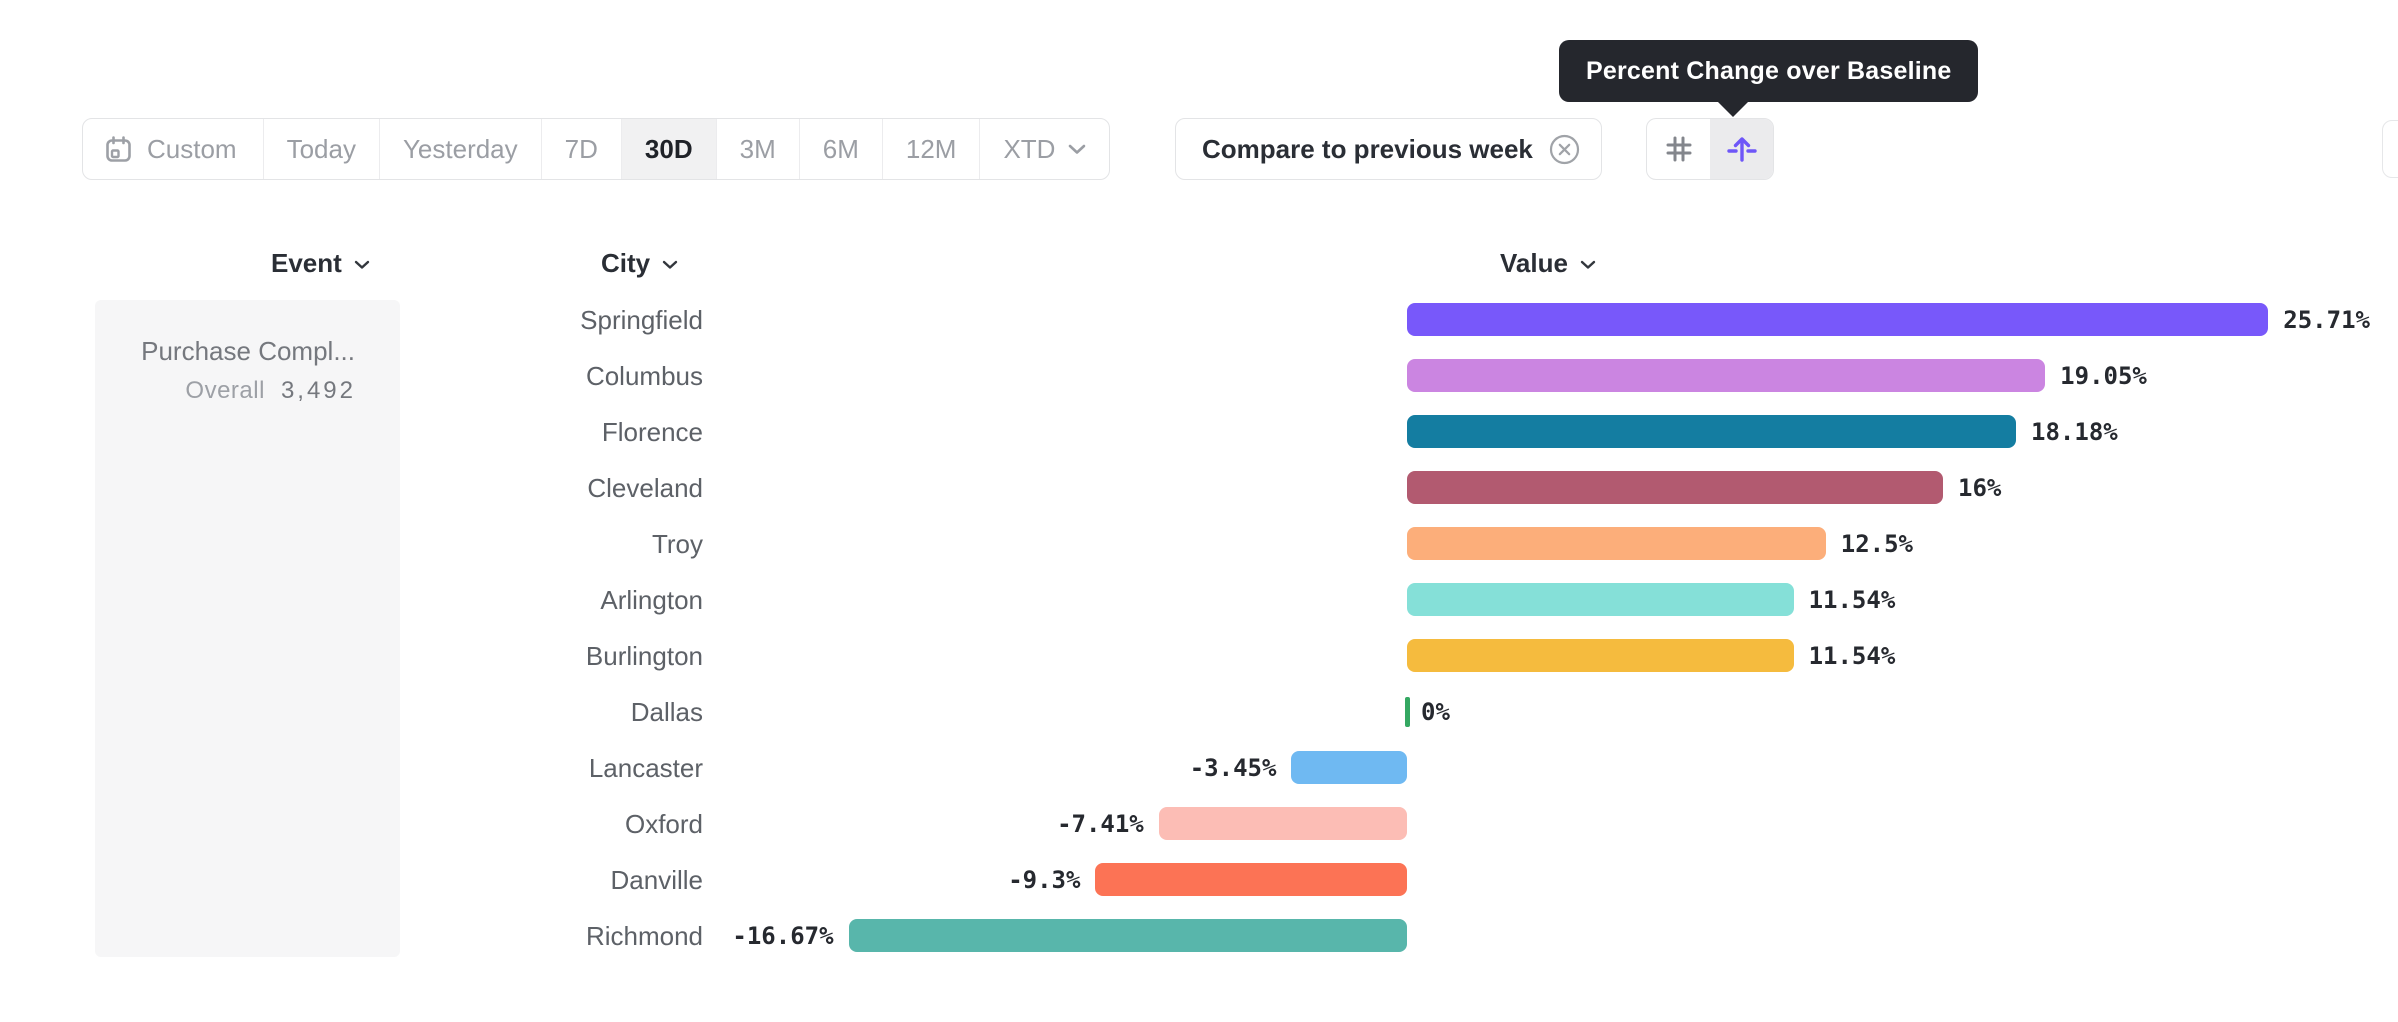 This screenshot has width=2398, height=1022. I want to click on tooltip: Percent Change over Baseline, so click(1769, 71).